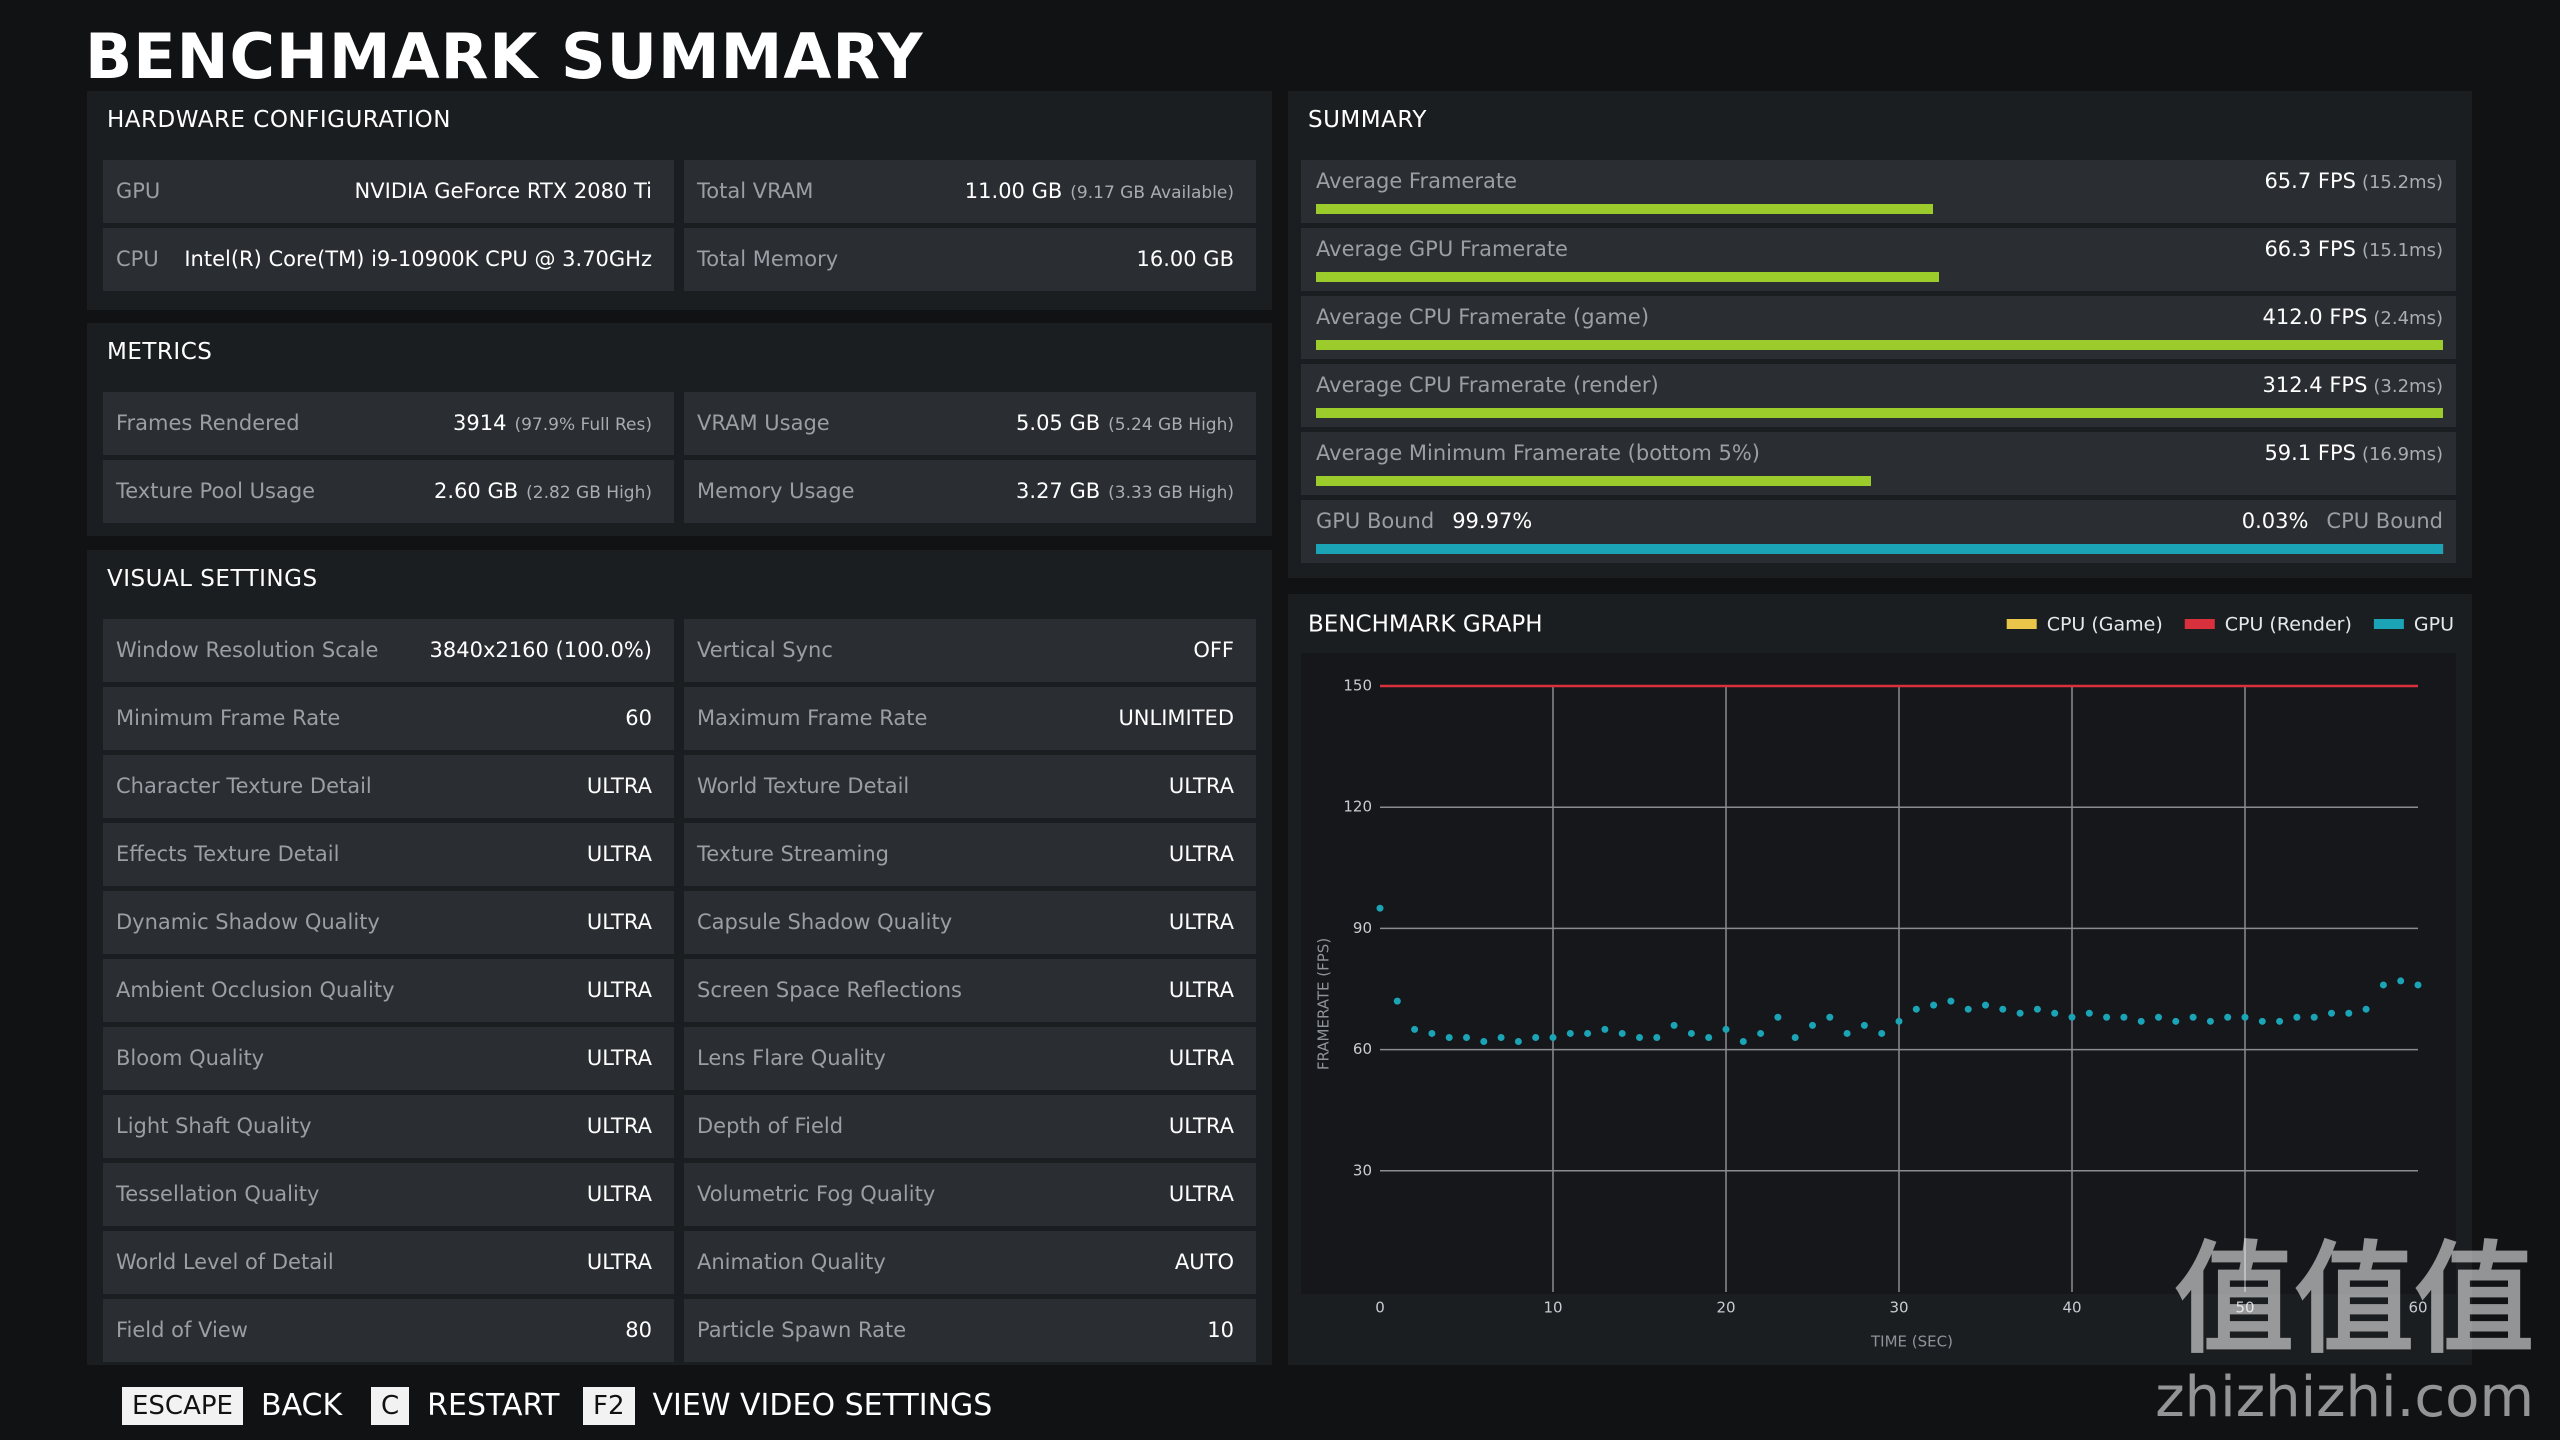  Describe the element at coordinates (388, 423) in the screenshot. I see `setting-cell: Frames Rendered 3914 (97.9% Full Res)` at that location.